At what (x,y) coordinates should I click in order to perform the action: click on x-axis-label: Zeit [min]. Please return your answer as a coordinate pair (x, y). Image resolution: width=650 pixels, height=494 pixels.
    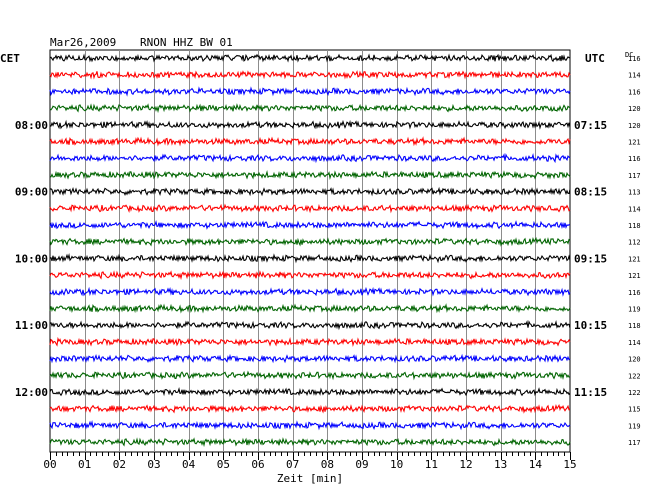
    Looking at the image, I should click on (310, 478).